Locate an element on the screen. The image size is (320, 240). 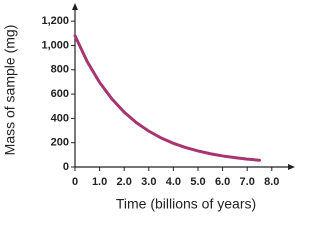
x-tick-label: 8.0 is located at coordinates (271, 182).